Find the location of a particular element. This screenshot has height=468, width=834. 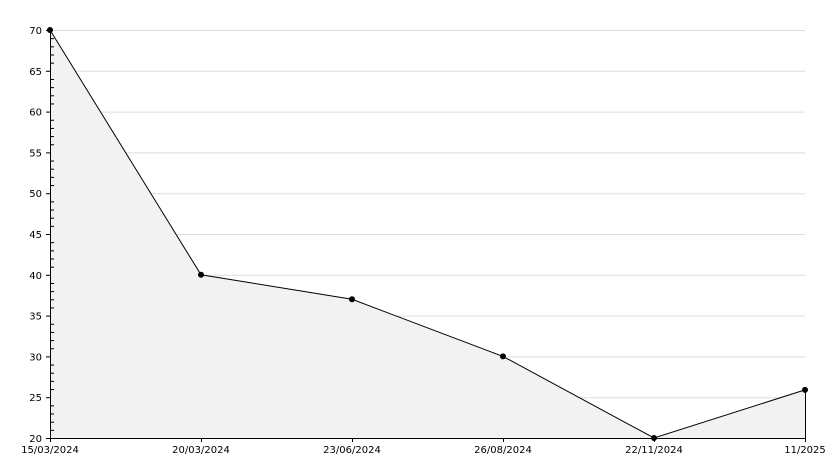

x-tick-label: 22/11/2024 is located at coordinates (654, 450).